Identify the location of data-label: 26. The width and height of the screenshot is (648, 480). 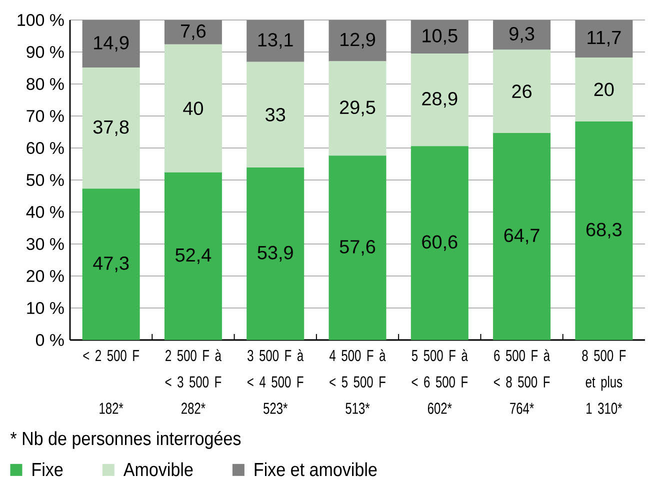
(522, 91).